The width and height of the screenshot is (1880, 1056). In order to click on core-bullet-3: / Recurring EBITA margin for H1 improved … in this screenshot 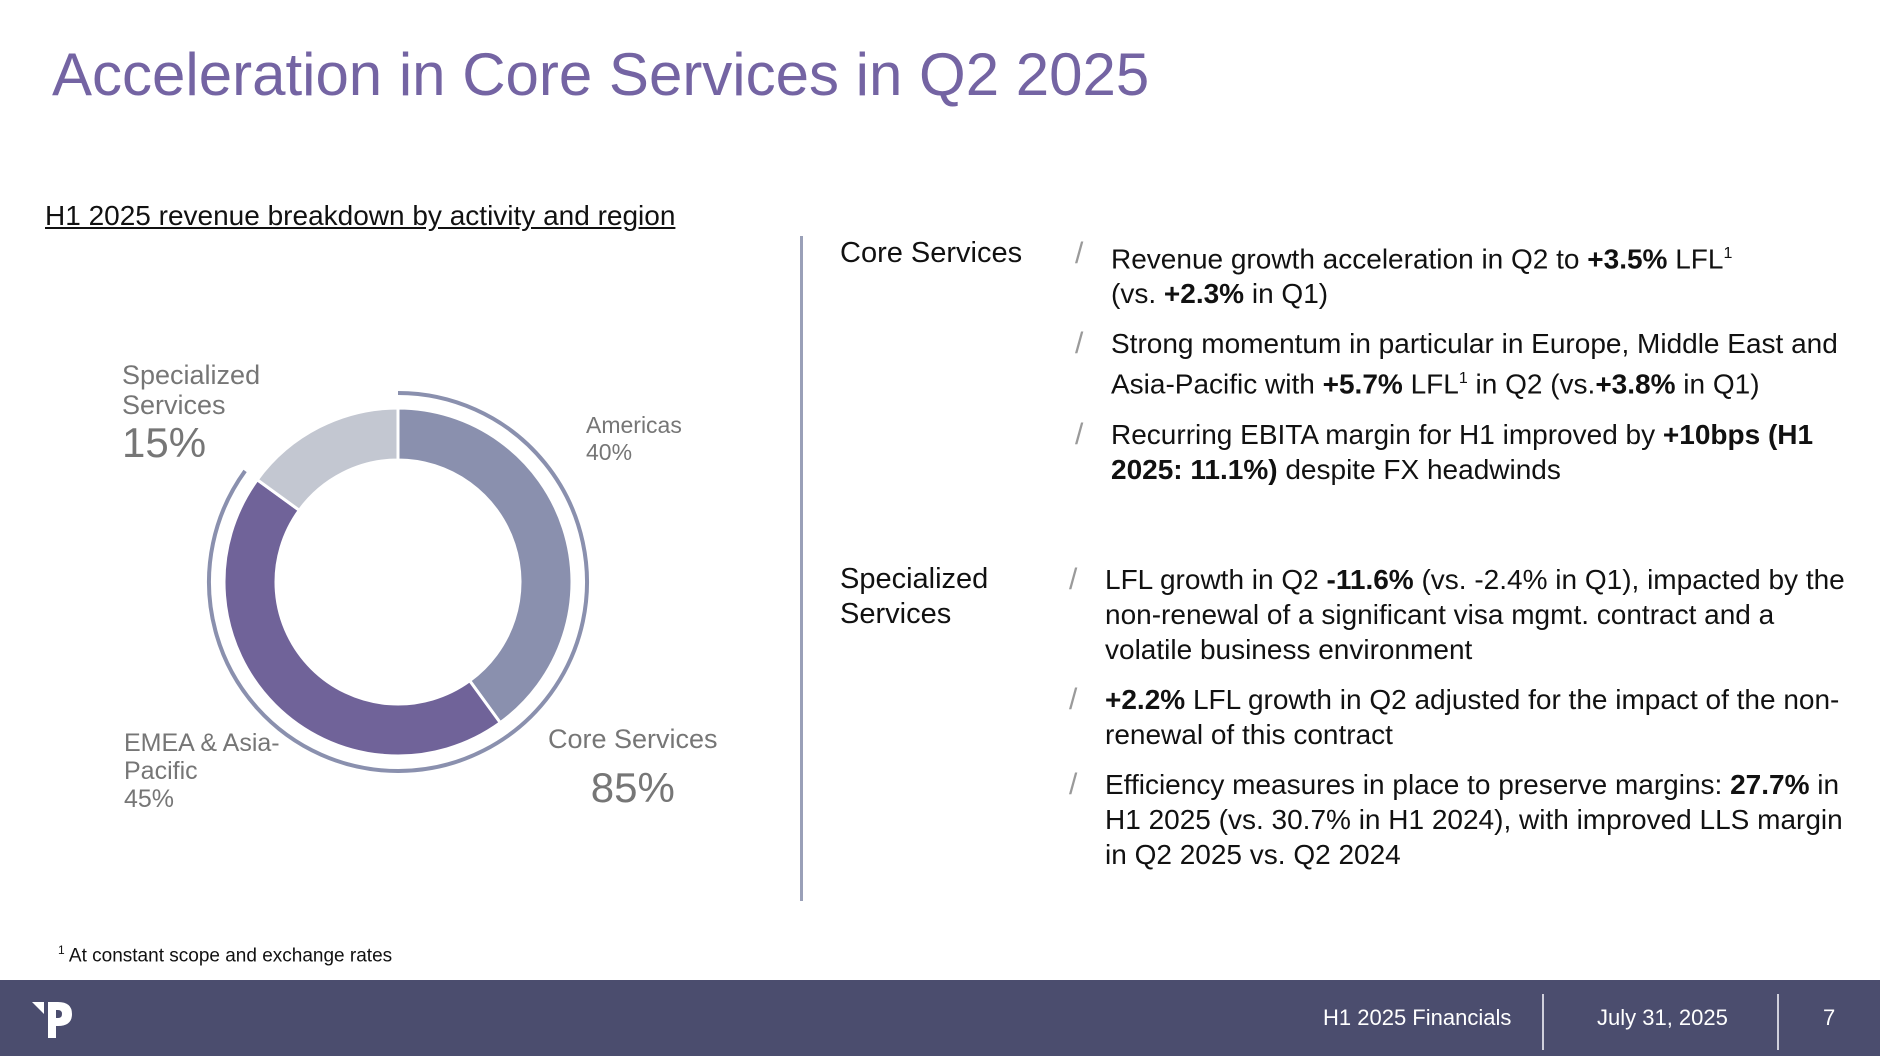, I will do `click(1444, 451)`.